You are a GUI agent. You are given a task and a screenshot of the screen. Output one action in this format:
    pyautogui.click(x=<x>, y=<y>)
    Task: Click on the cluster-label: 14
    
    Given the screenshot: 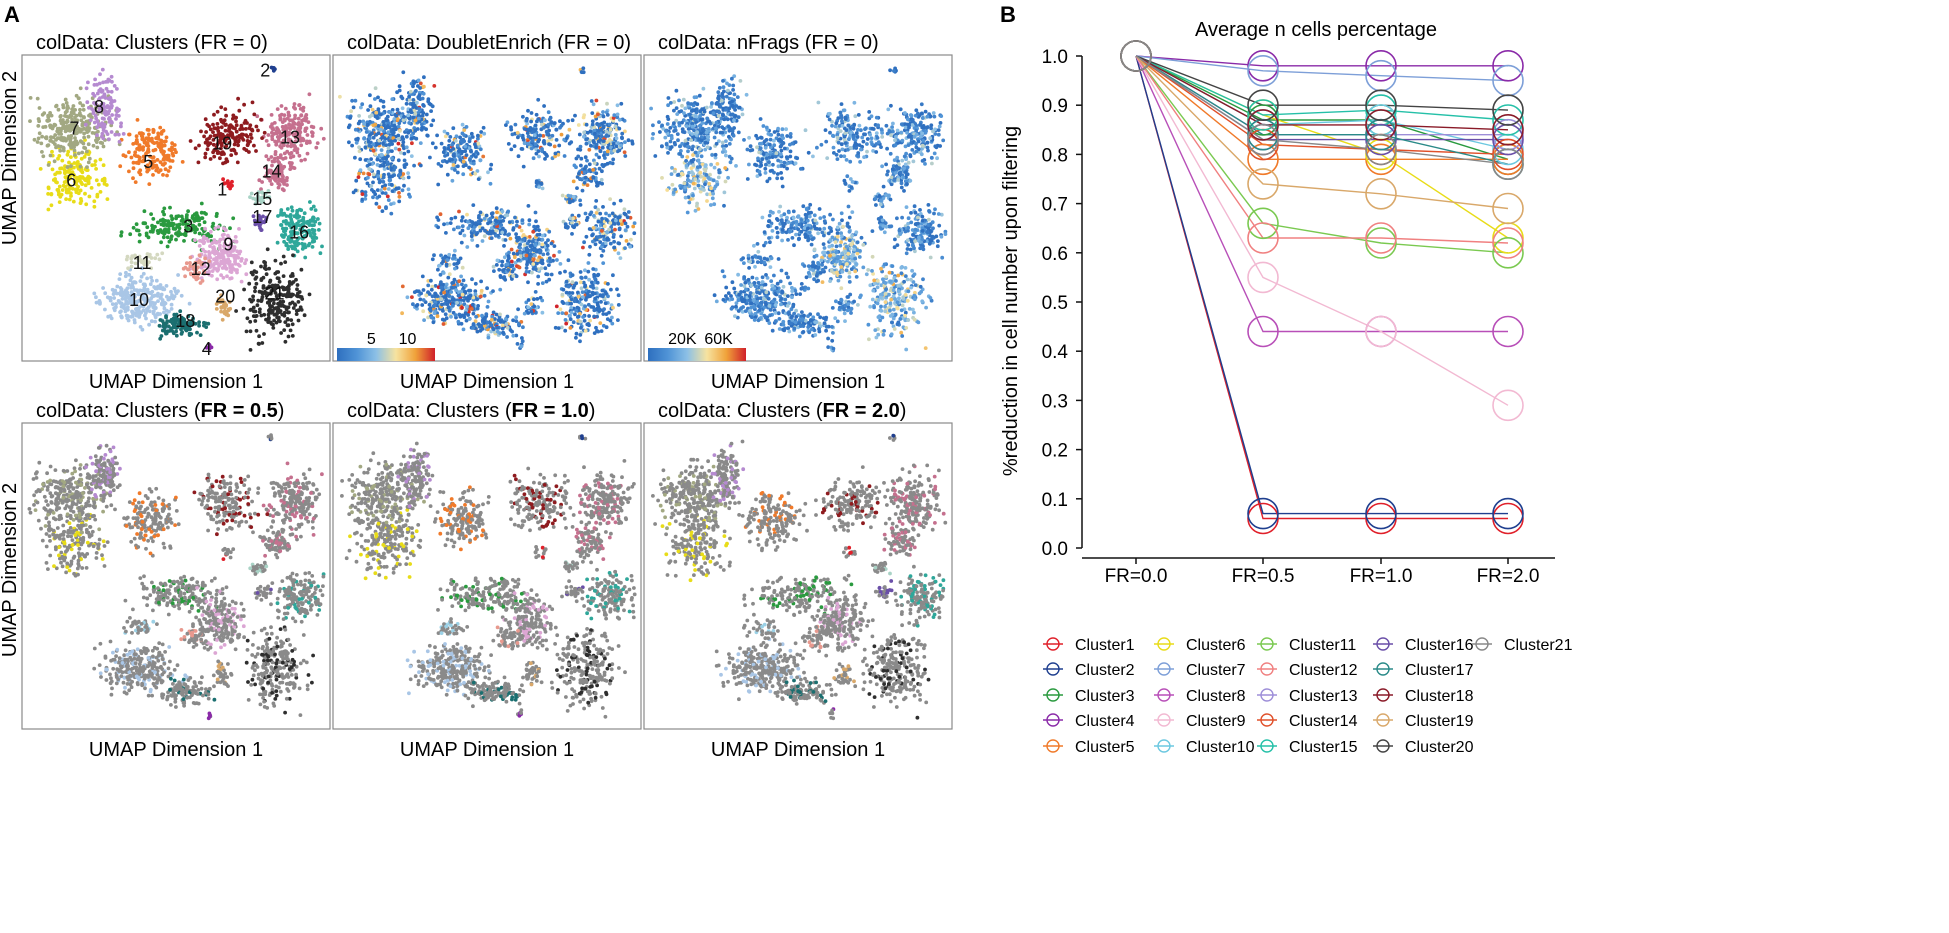 What is the action you would take?
    pyautogui.click(x=271, y=171)
    